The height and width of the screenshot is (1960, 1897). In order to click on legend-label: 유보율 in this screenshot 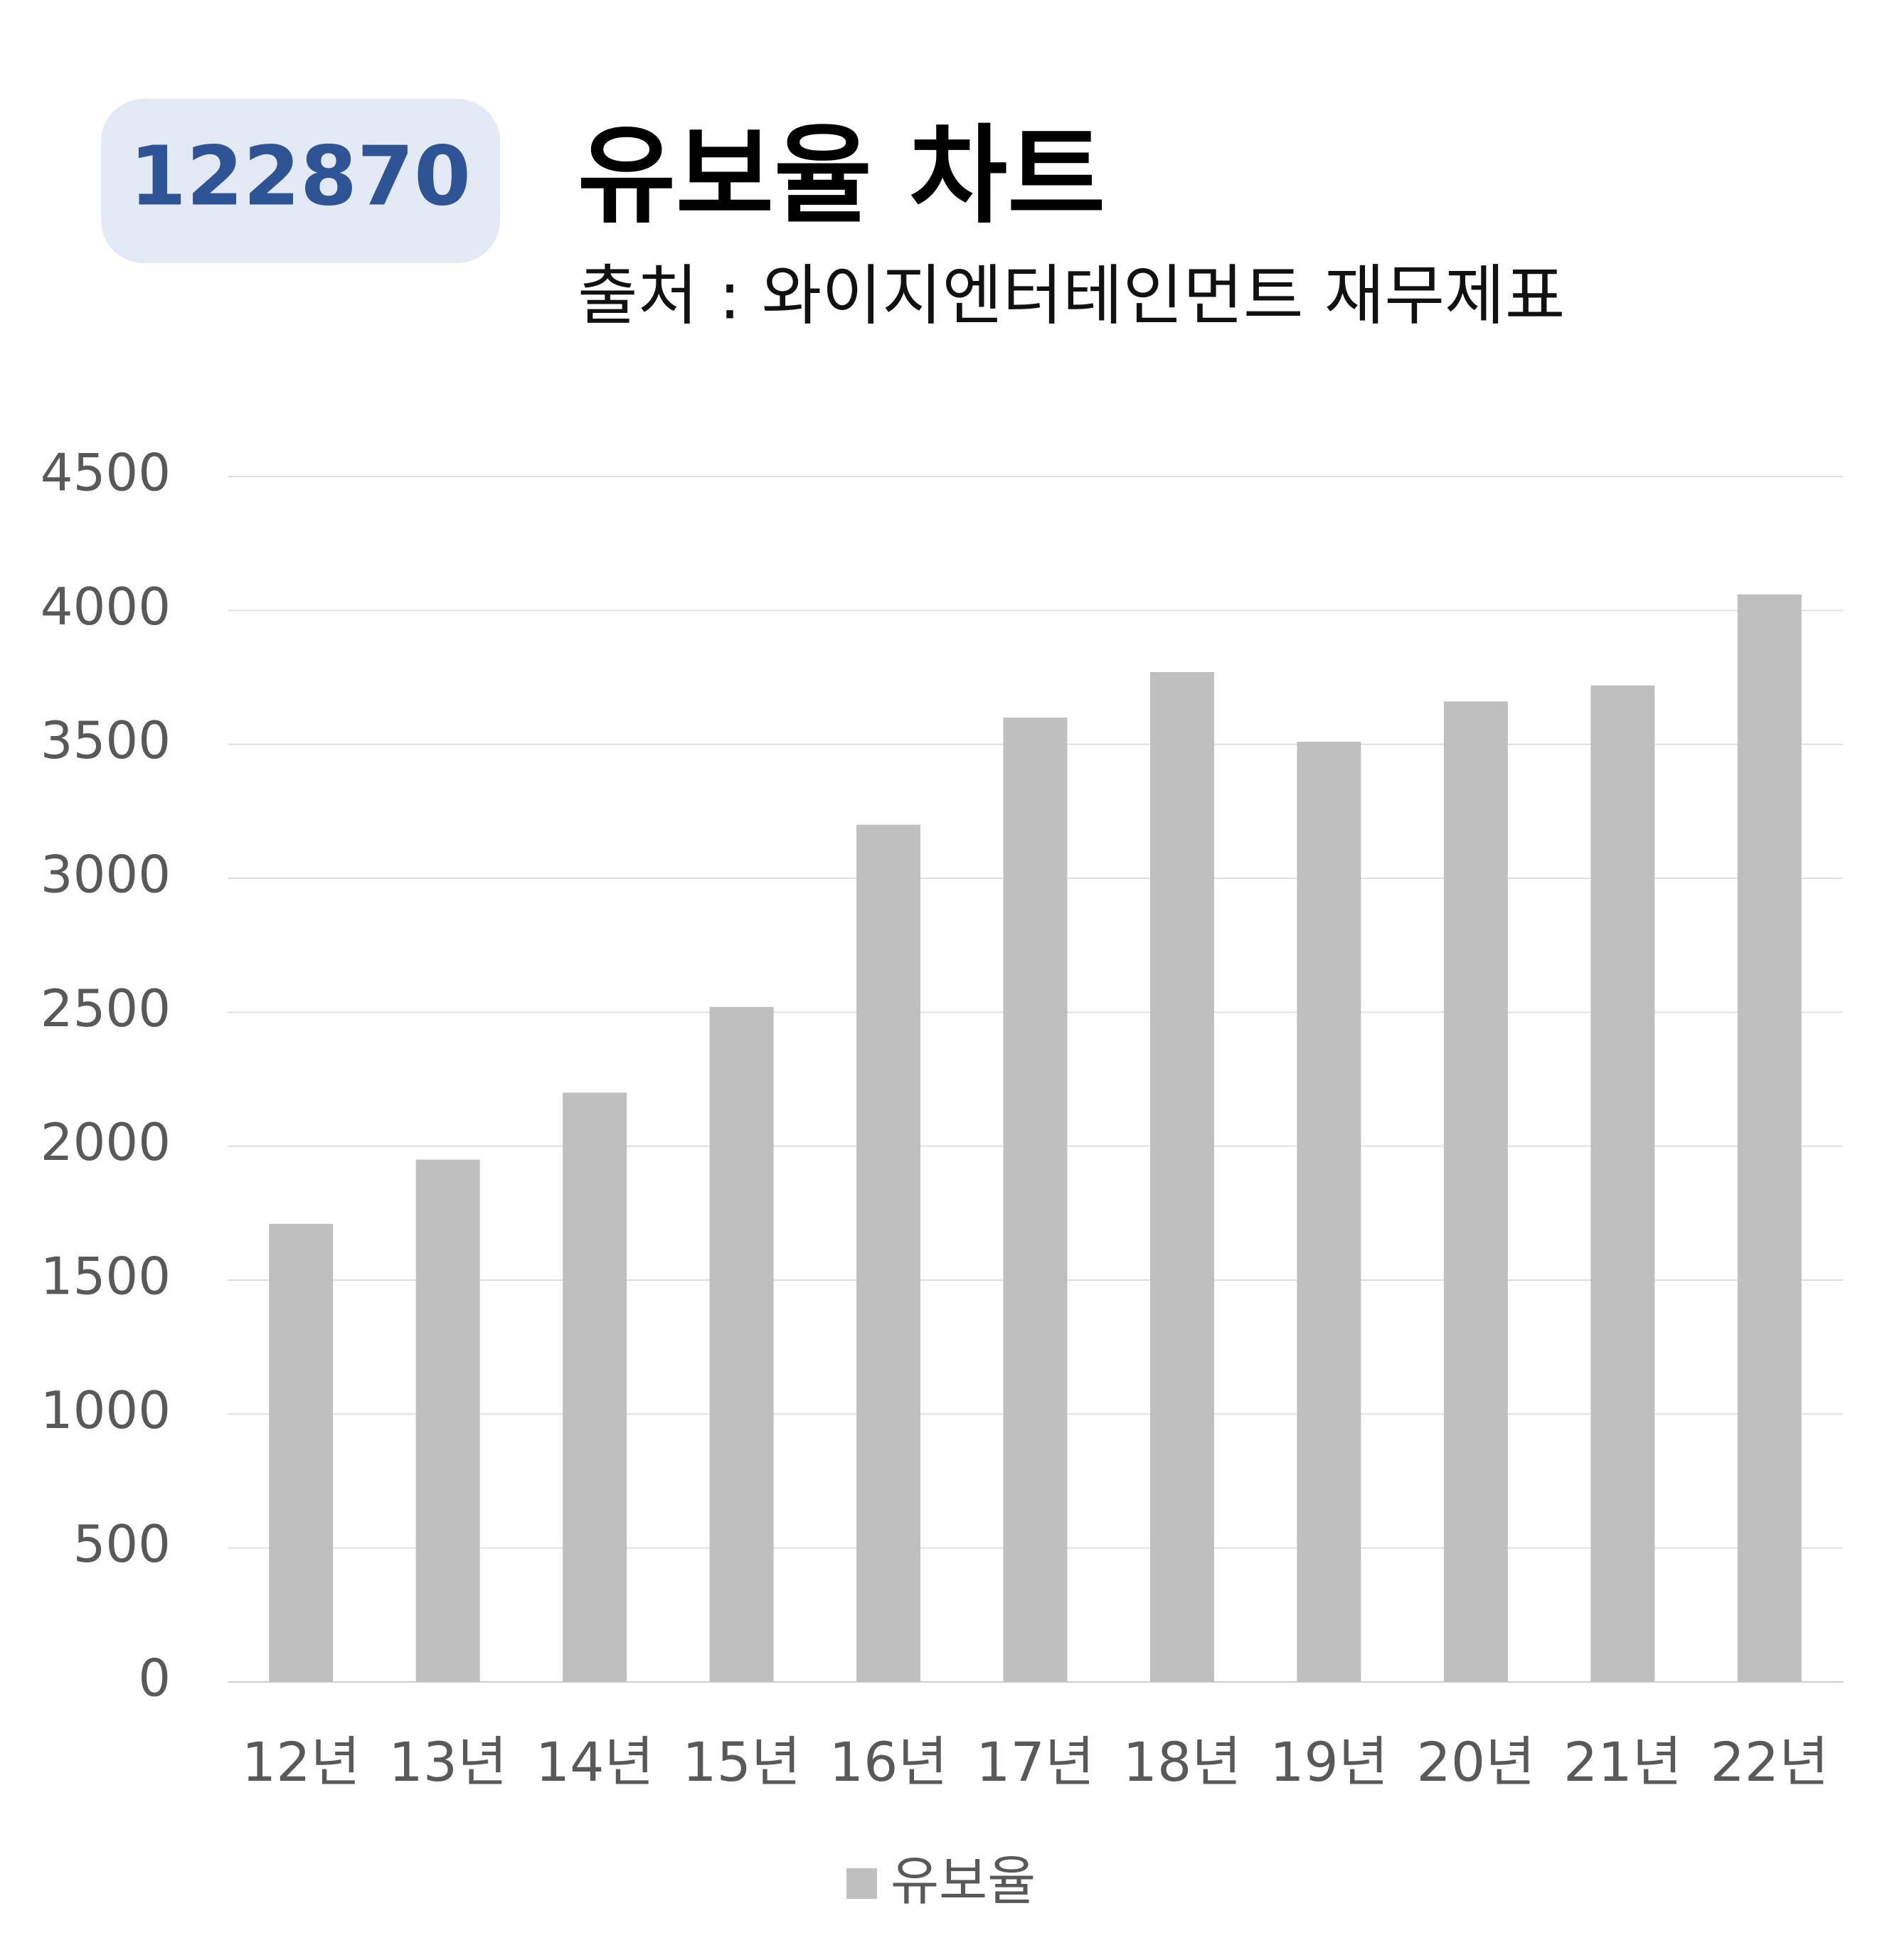, I will do `click(964, 1881)`.